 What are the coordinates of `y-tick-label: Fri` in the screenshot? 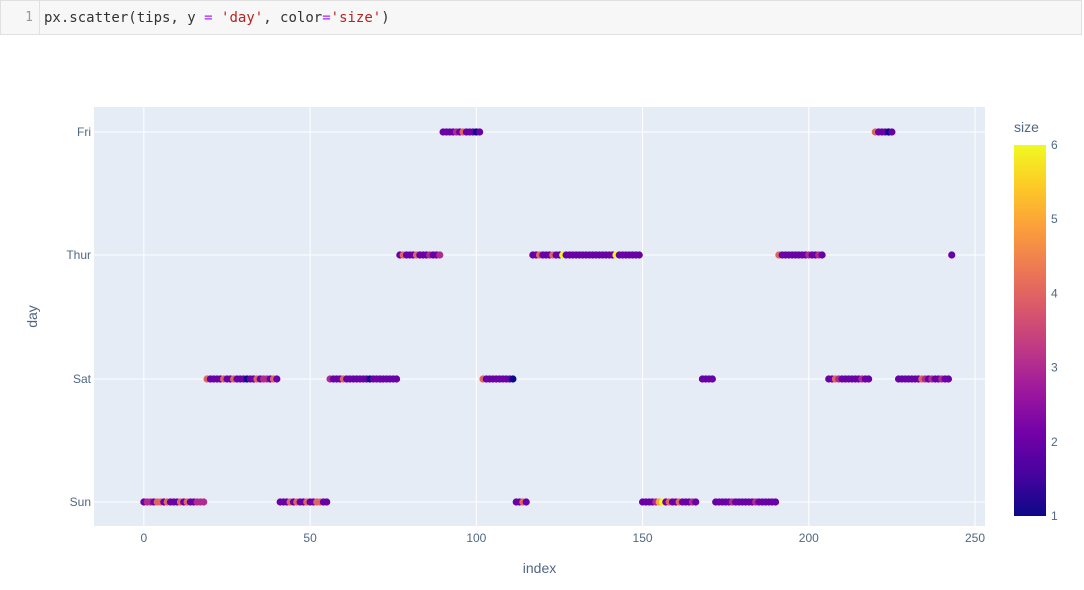 It's located at (84, 132).